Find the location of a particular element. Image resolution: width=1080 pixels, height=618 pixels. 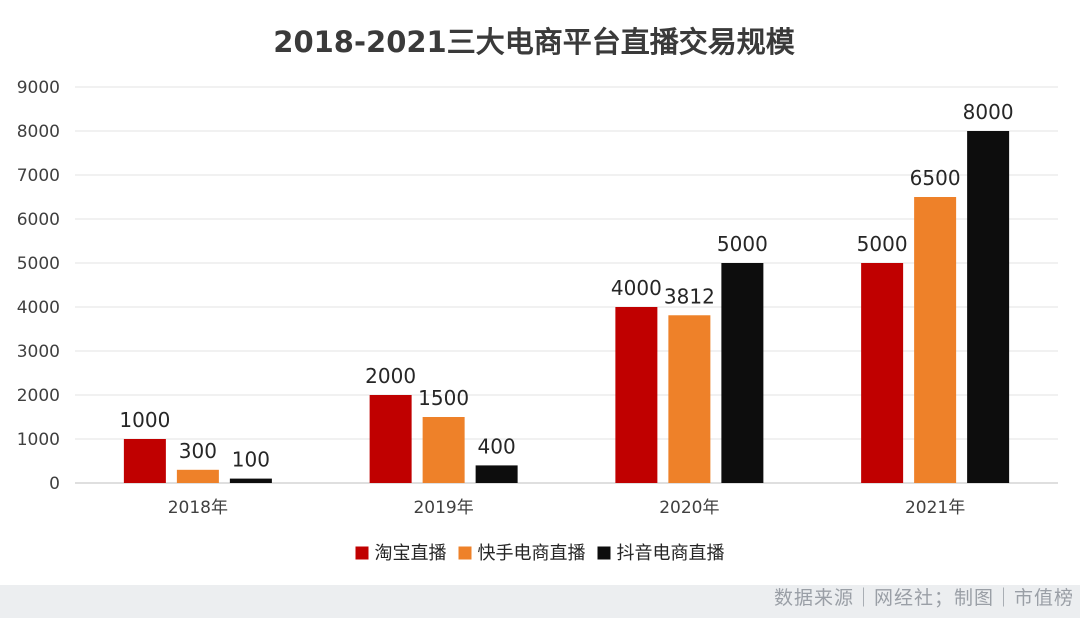

data-label: 100 is located at coordinates (251, 460).